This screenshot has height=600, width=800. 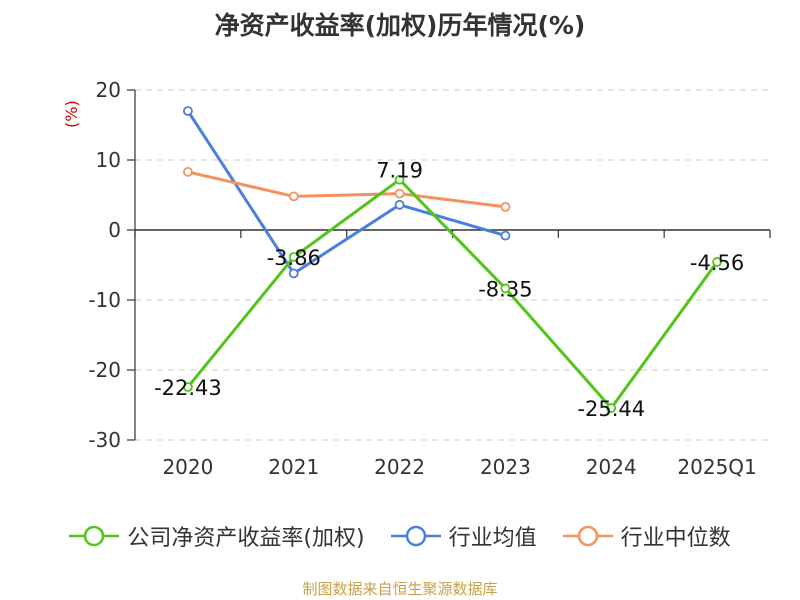 What do you see at coordinates (400, 589) in the screenshot?
I see `data-source: 制图数据来自恒生聚源数据库` at bounding box center [400, 589].